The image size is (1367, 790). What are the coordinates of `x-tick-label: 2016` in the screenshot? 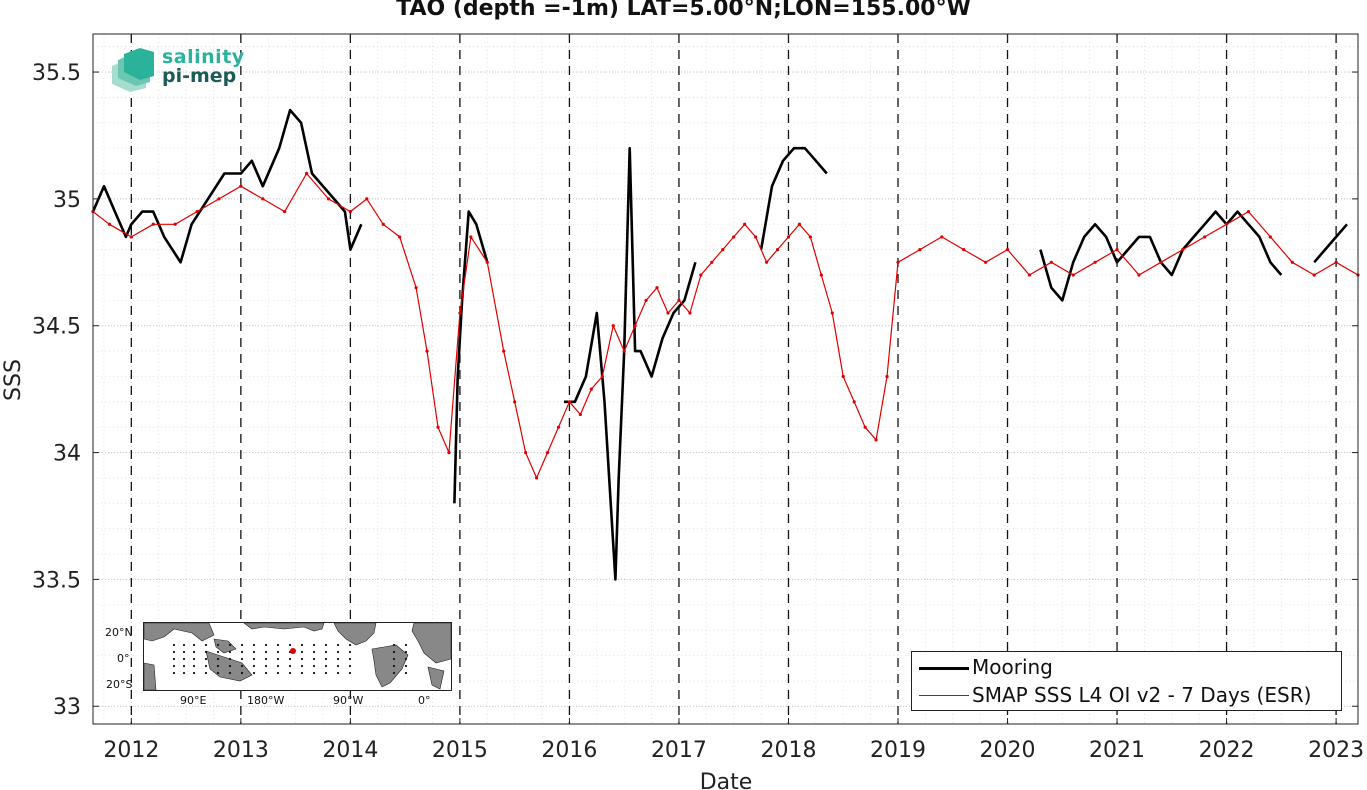 It's located at (569, 750).